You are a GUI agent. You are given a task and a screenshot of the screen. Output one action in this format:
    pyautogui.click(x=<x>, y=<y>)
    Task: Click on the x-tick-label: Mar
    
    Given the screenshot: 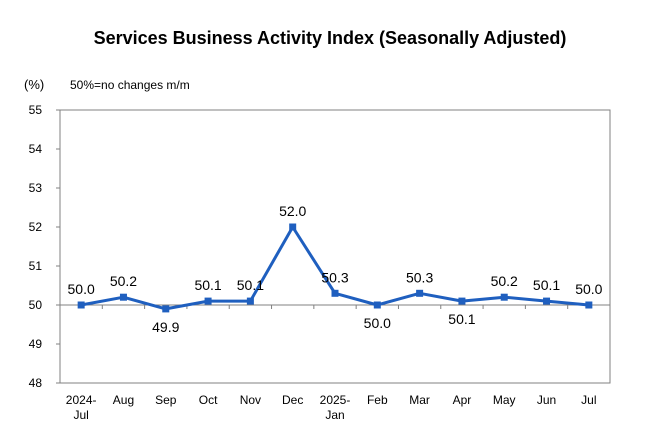 What is the action you would take?
    pyautogui.click(x=419, y=400)
    